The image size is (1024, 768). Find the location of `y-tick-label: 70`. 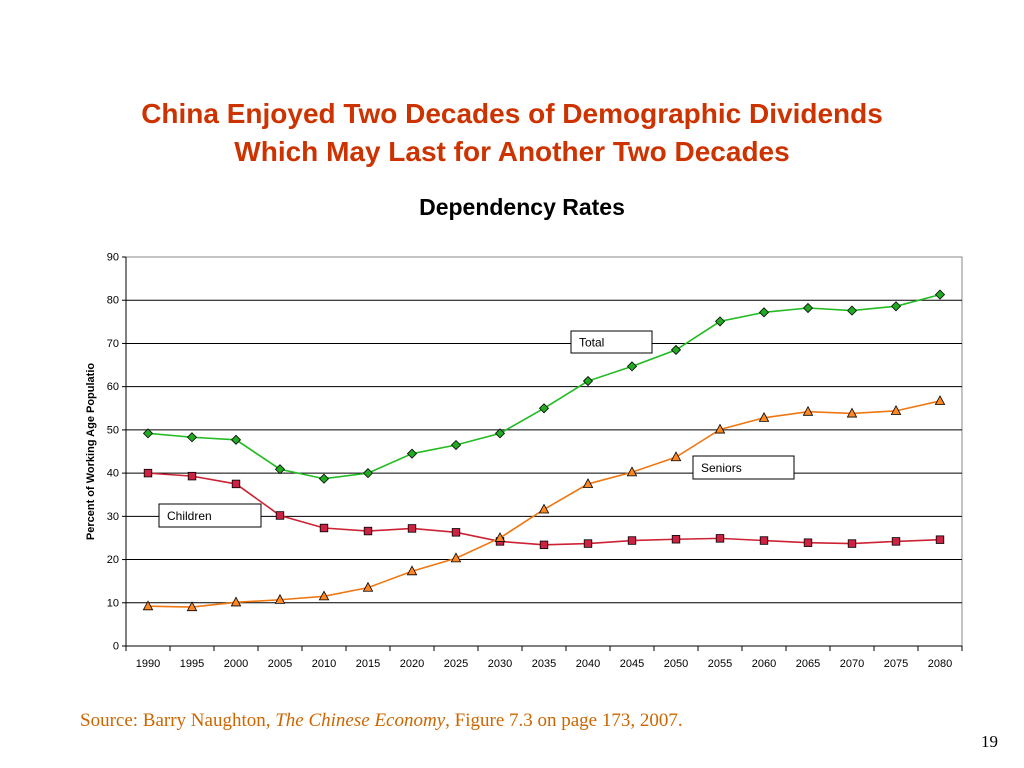

y-tick-label: 70 is located at coordinates (113, 344).